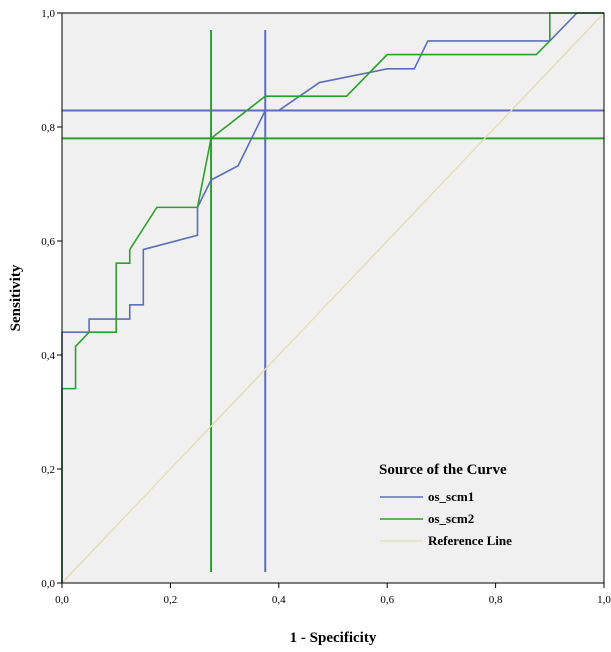 The image size is (611, 652). I want to click on x-tick-label: 0,8, so click(496, 600).